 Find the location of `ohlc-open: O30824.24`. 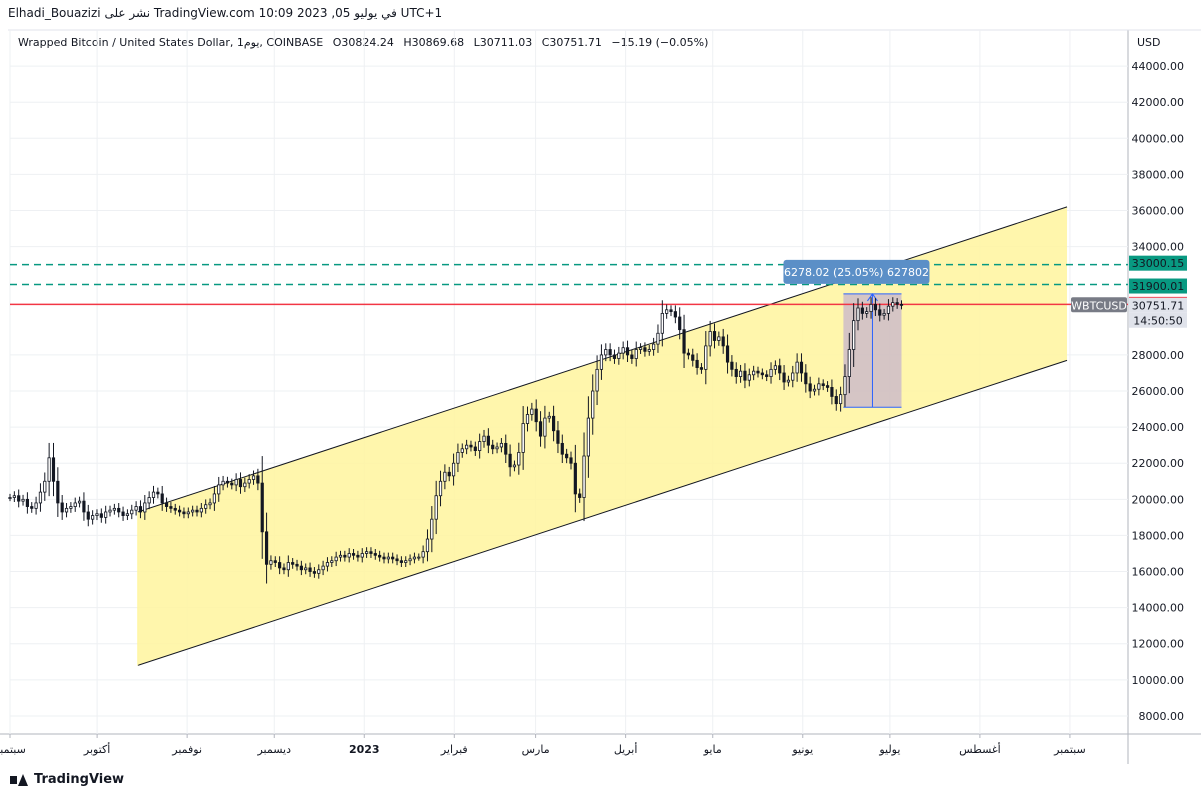

ohlc-open: O30824.24 is located at coordinates (363, 42).